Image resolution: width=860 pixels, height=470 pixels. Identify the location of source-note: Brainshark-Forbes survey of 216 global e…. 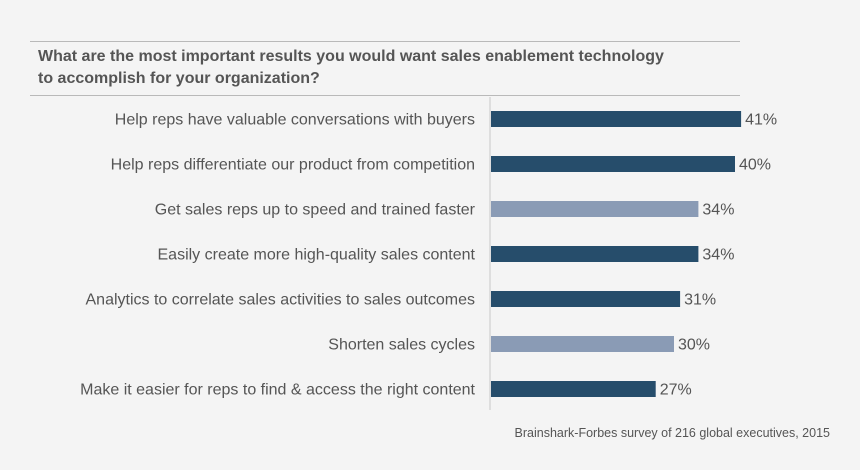
(672, 433).